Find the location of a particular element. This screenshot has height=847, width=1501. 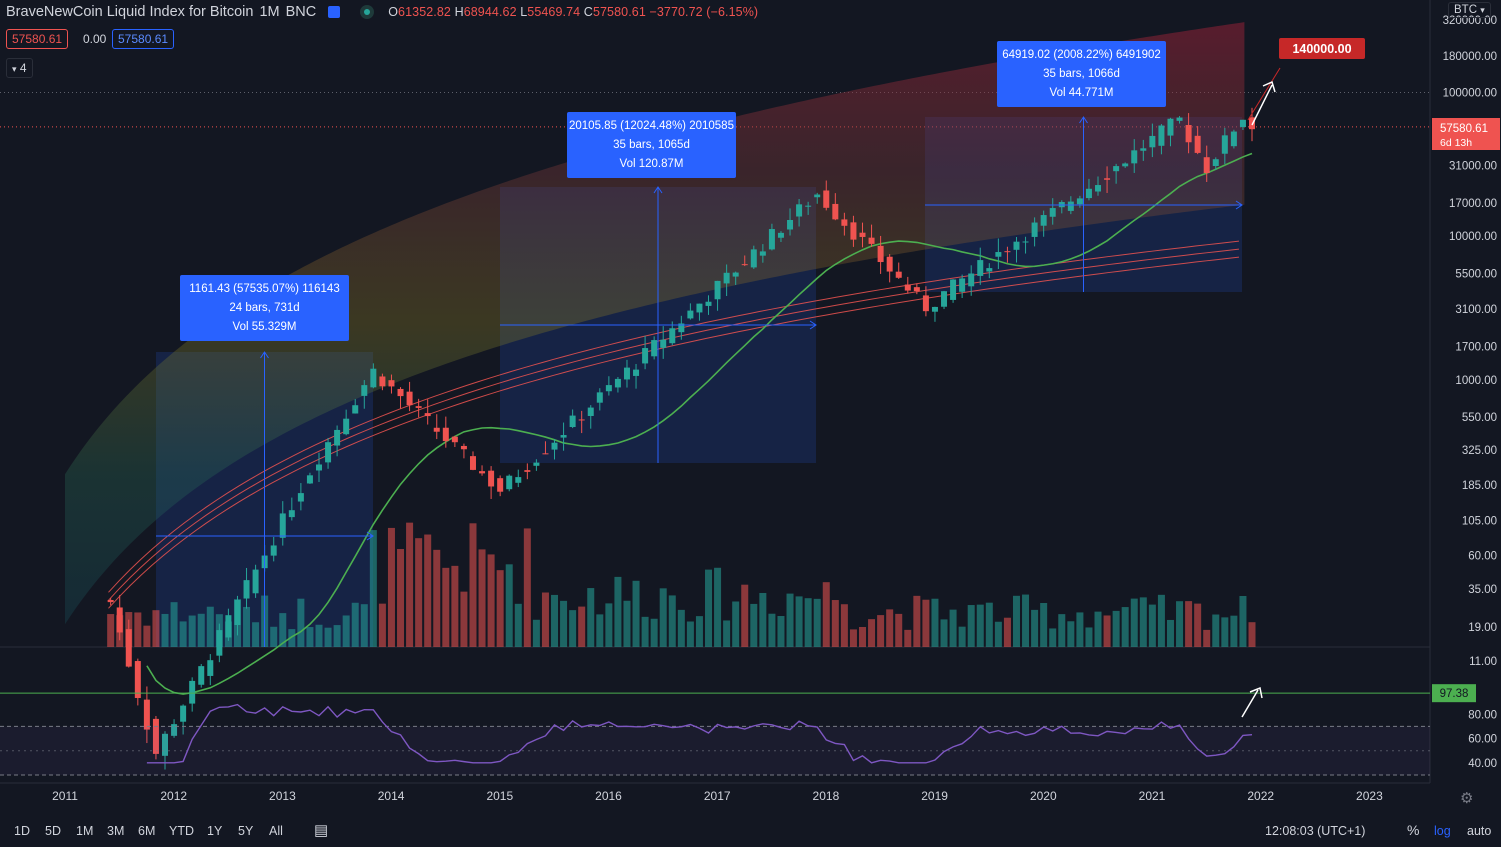

range-button-5y: 5Y is located at coordinates (246, 831).